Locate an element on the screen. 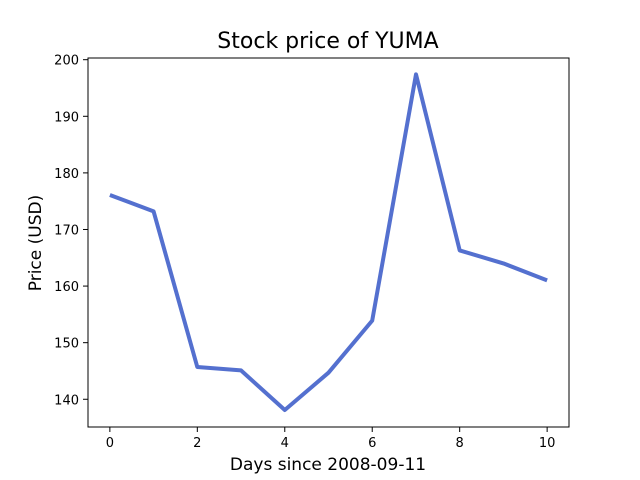  chart-title: Stock price of YUMA is located at coordinates (327, 41).